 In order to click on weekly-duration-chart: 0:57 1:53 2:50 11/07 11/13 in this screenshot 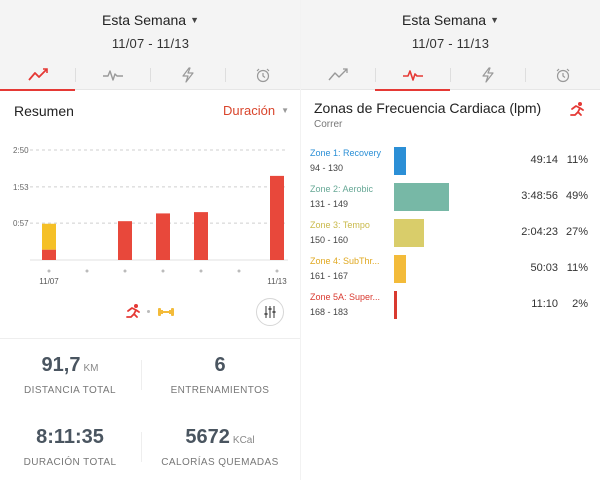, I will do `click(150, 216)`.